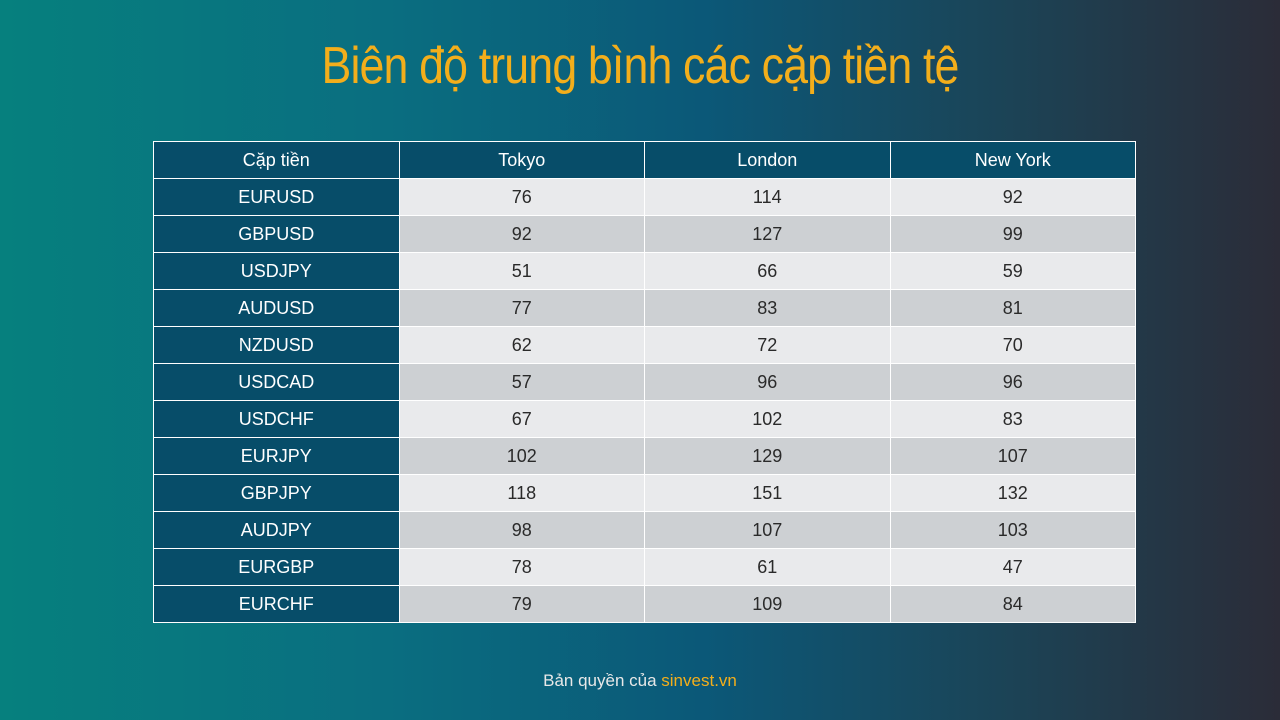 The width and height of the screenshot is (1280, 720). I want to click on tokyo-cell: 62, so click(521, 345).